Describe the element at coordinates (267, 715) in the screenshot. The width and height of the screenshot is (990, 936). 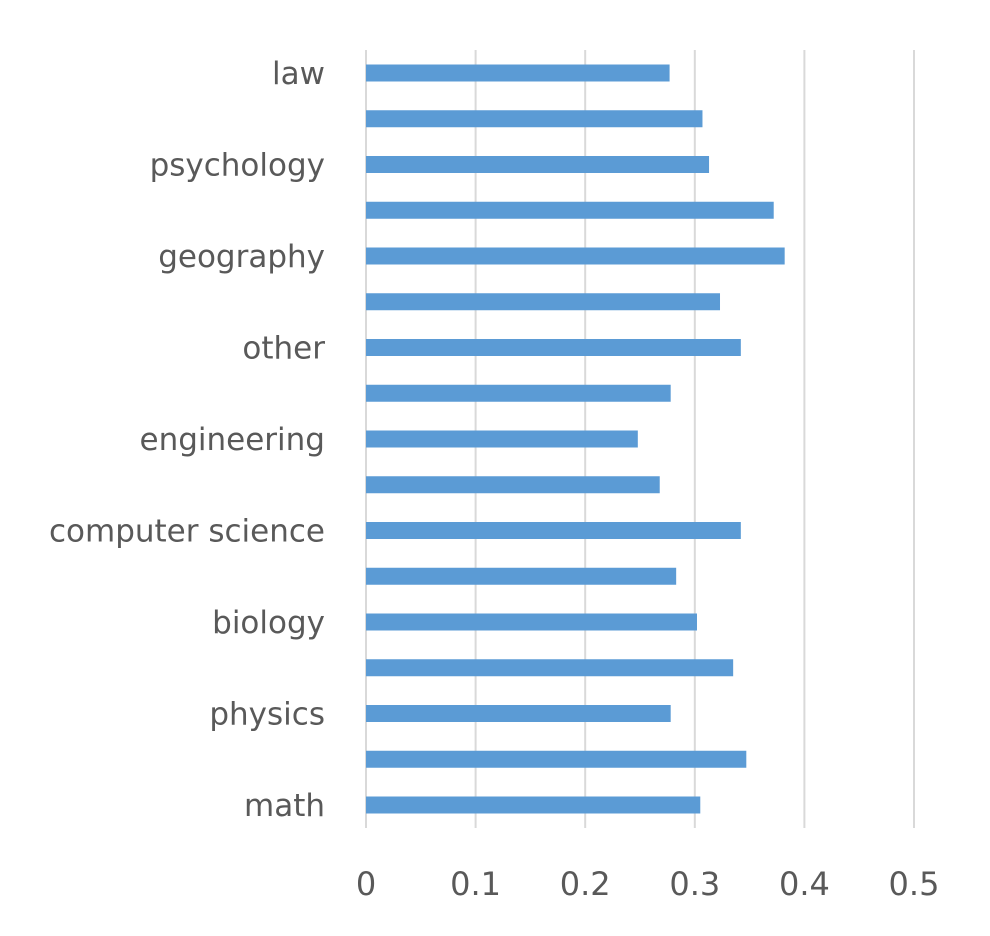
I see `category-label: physics` at that location.